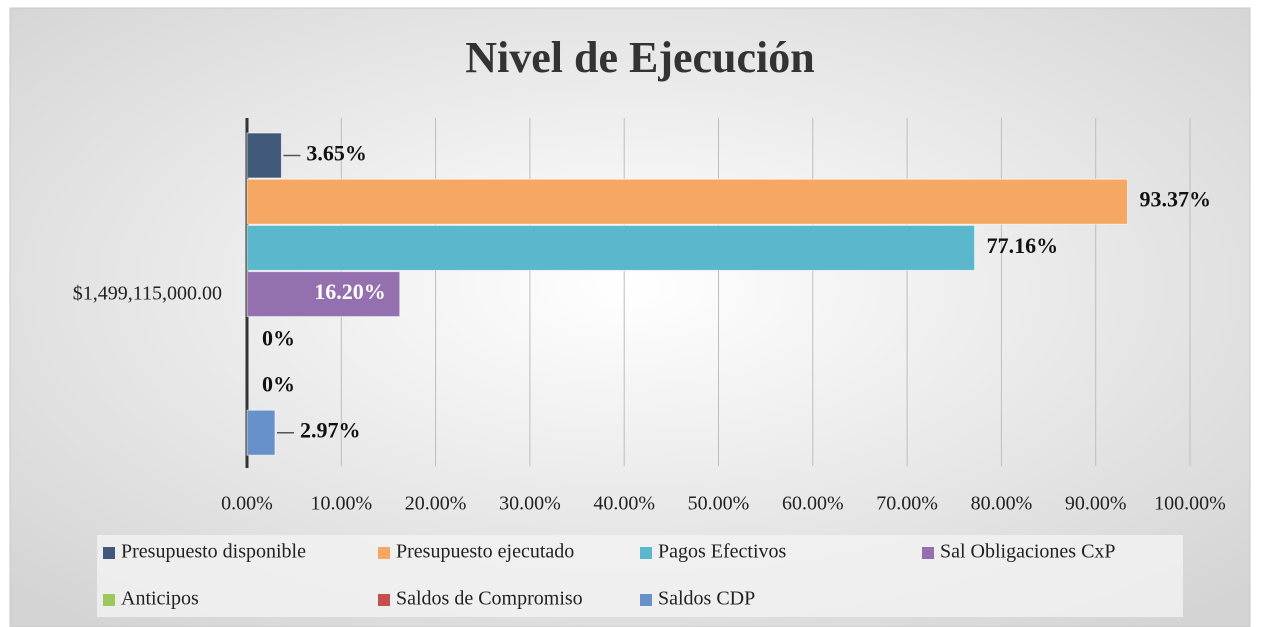 This screenshot has width=1261, height=627. Describe the element at coordinates (624, 504) in the screenshot. I see `x-tick-label: 40.00%` at that location.